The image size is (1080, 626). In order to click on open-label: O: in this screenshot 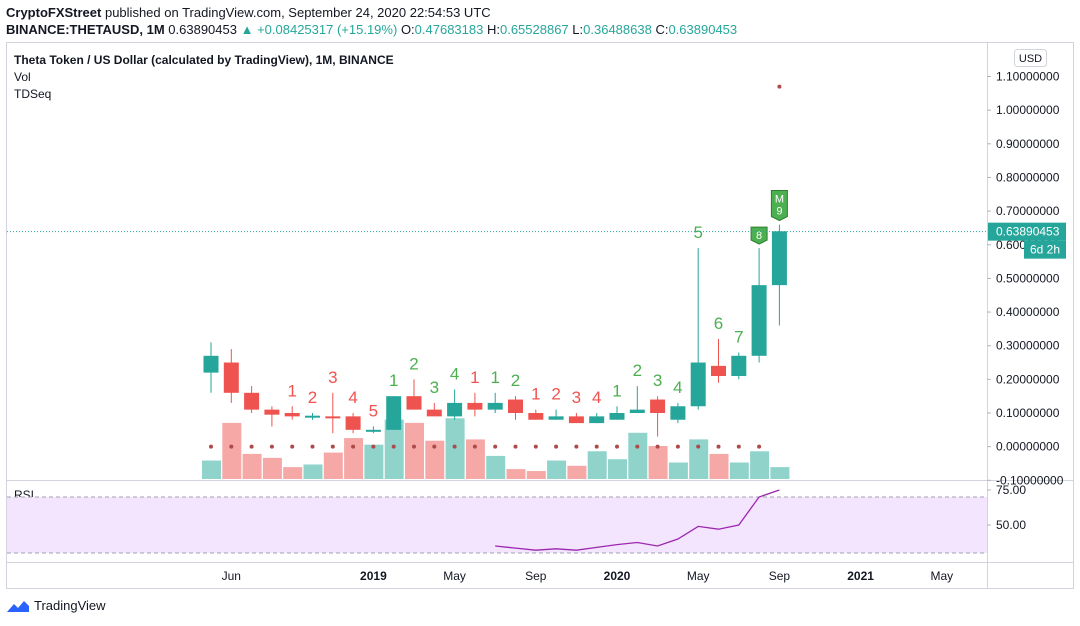, I will do `click(407, 29)`.